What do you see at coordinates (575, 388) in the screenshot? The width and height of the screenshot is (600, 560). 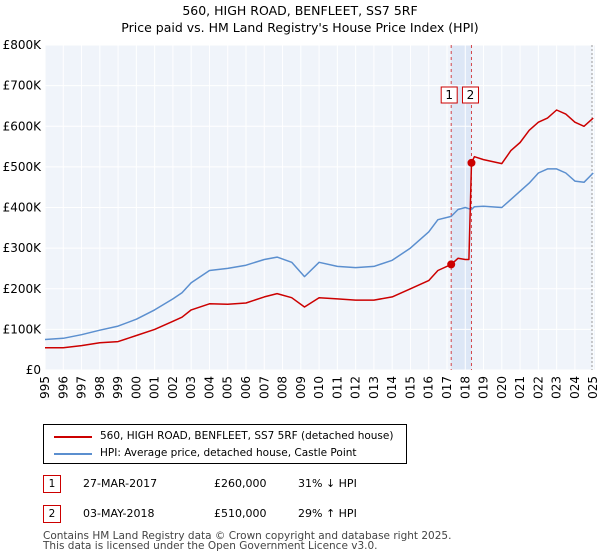 I see `x-tick-label: 2024` at bounding box center [575, 388].